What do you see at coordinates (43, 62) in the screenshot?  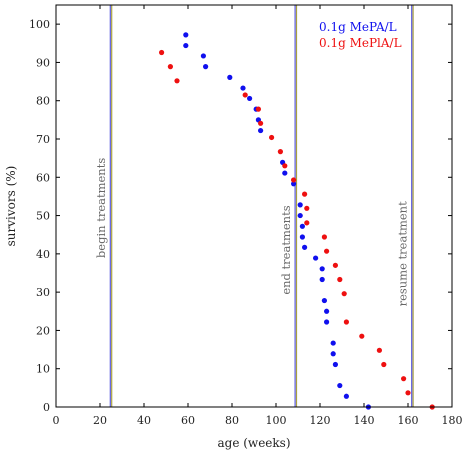 I see `y-tick-label: 90` at bounding box center [43, 62].